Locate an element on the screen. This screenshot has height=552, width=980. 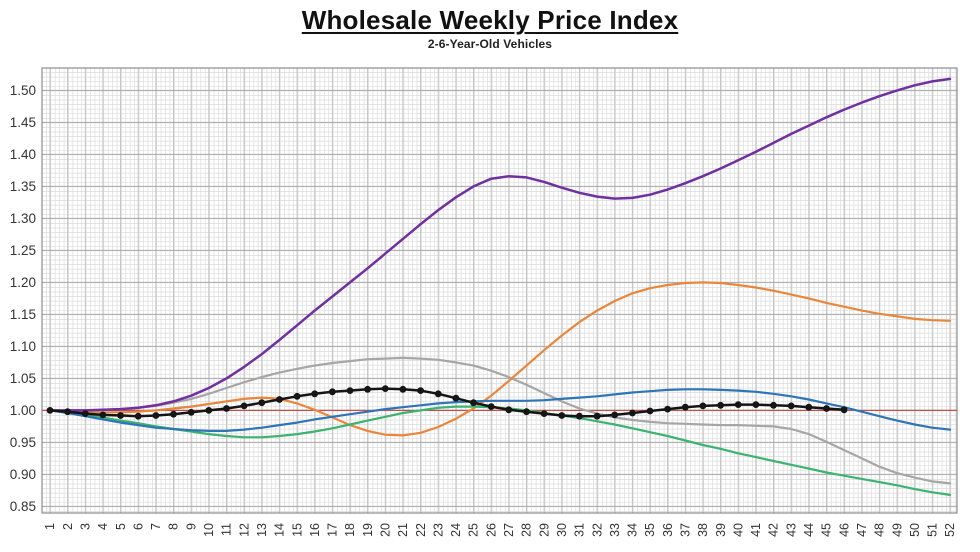
x-axis-tick-label: 9 is located at coordinates (191, 526).